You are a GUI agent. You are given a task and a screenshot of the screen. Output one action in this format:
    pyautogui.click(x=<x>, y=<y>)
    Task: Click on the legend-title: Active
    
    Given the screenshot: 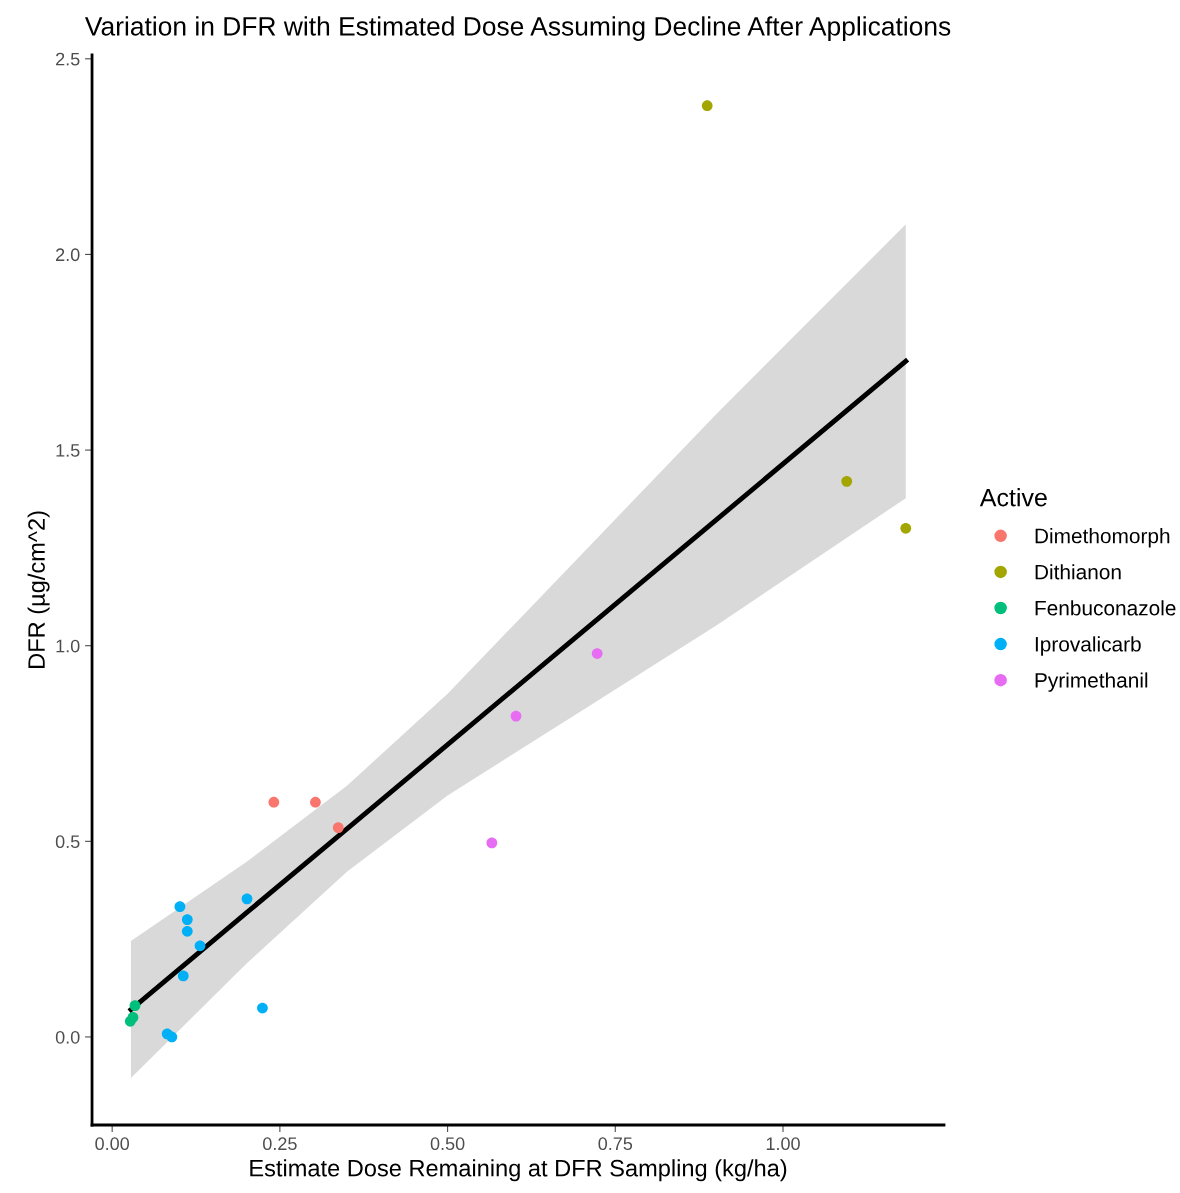 What is the action you would take?
    pyautogui.click(x=1013, y=497)
    